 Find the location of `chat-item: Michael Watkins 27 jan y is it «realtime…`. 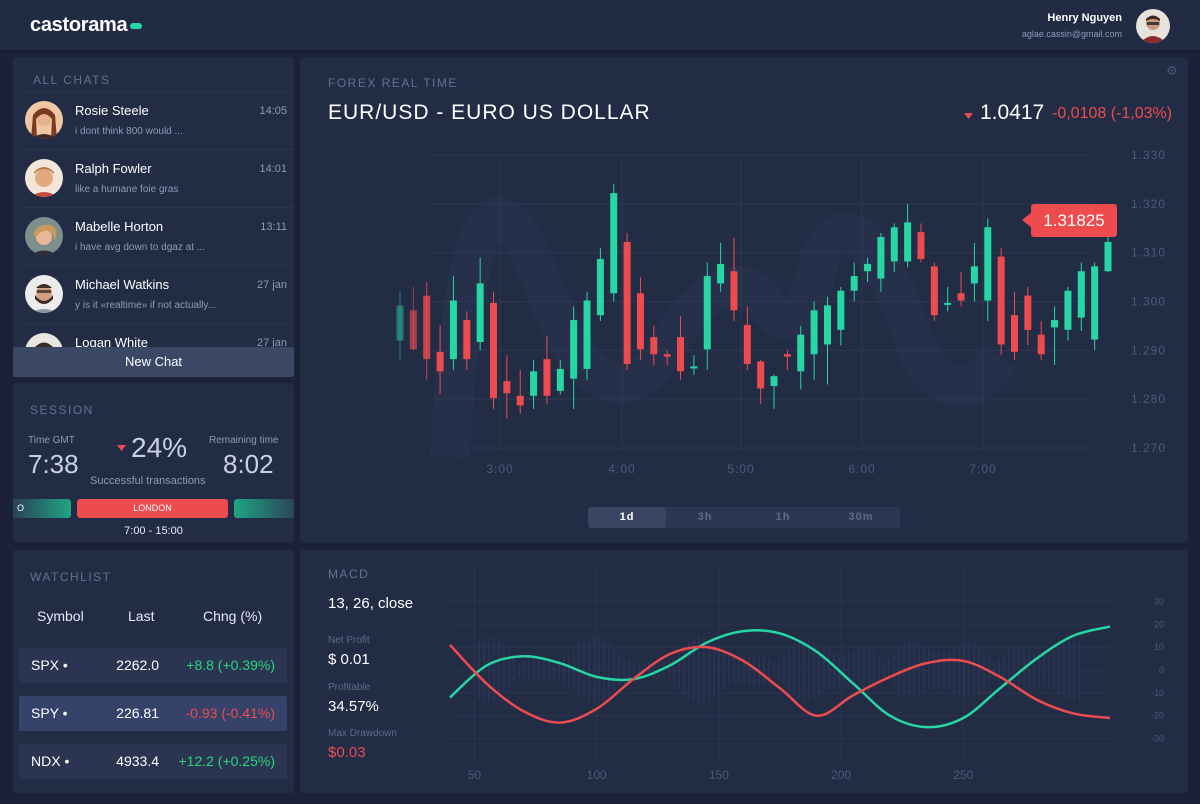

chat-item: Michael Watkins 27 jan y is it «realtime… is located at coordinates (157, 295).